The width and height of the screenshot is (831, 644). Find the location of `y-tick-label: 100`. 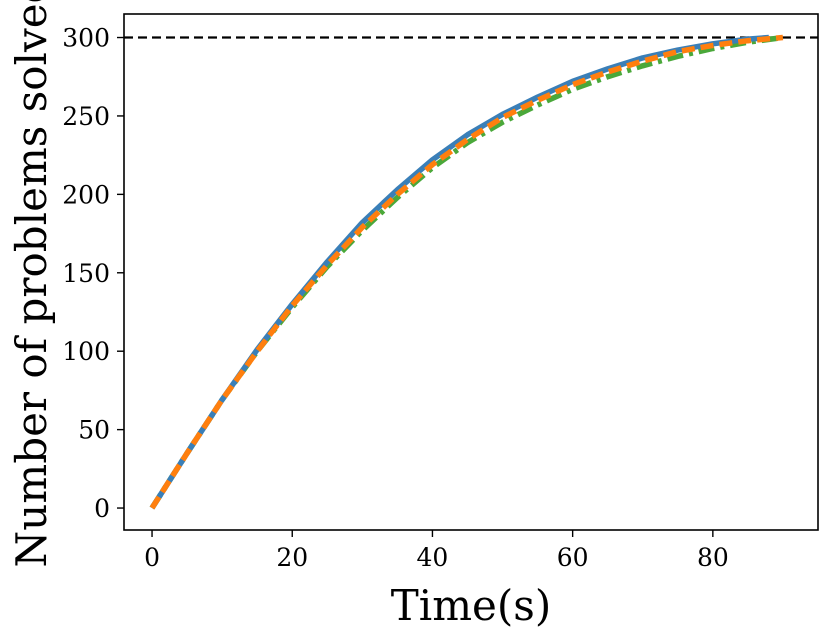

y-tick-label: 100 is located at coordinates (86, 351).